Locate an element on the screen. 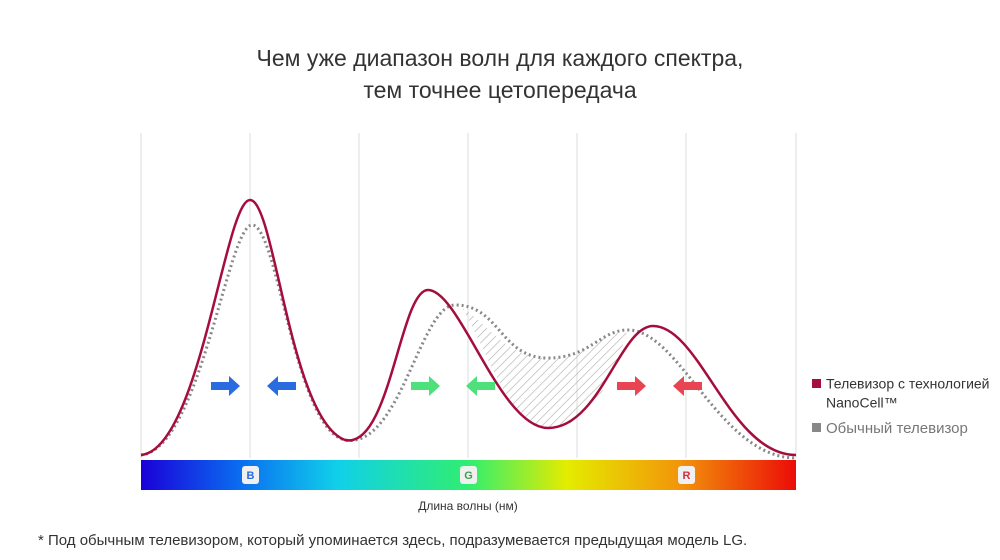 The image size is (1000, 560). x-axis-label: Длина волны (нм) is located at coordinates (468, 506).